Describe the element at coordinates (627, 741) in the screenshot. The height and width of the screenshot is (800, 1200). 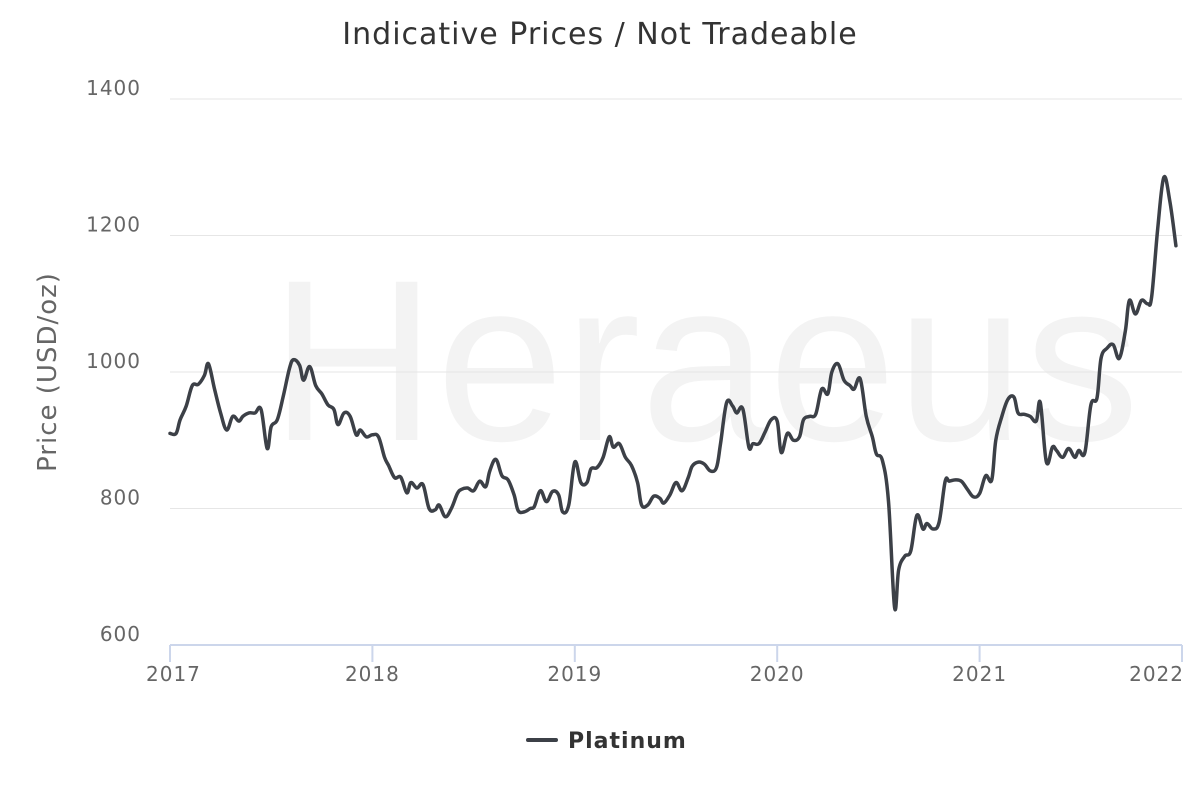
I see `legend-label-platinum: Platinum` at that location.